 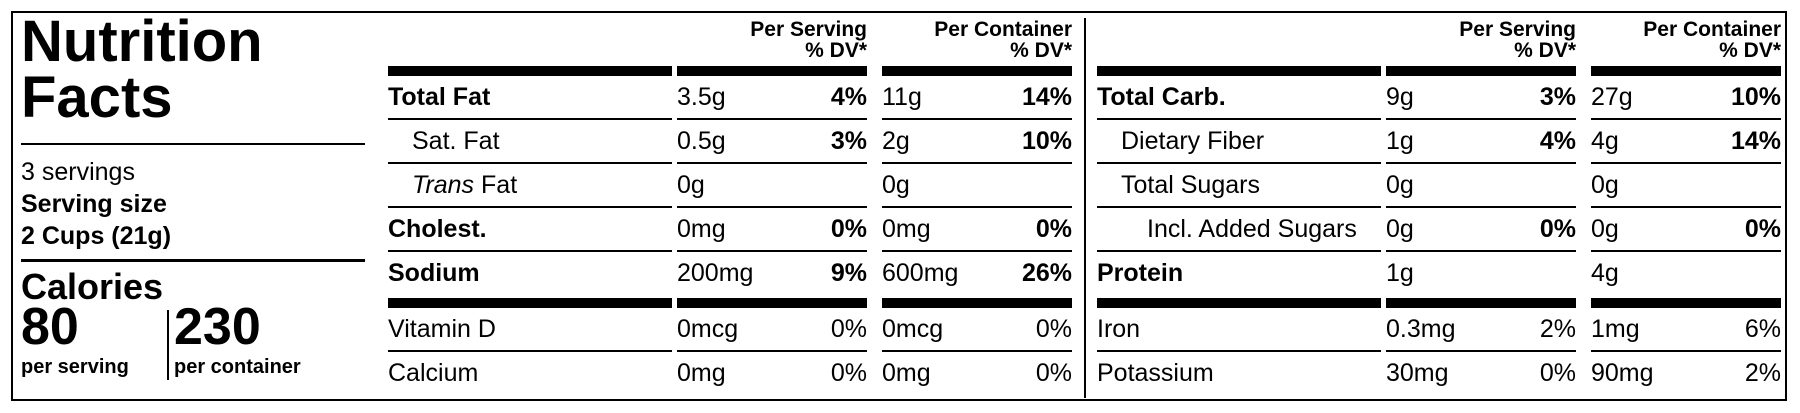 I want to click on value-cell: 30mg 0%, so click(x=1481, y=373).